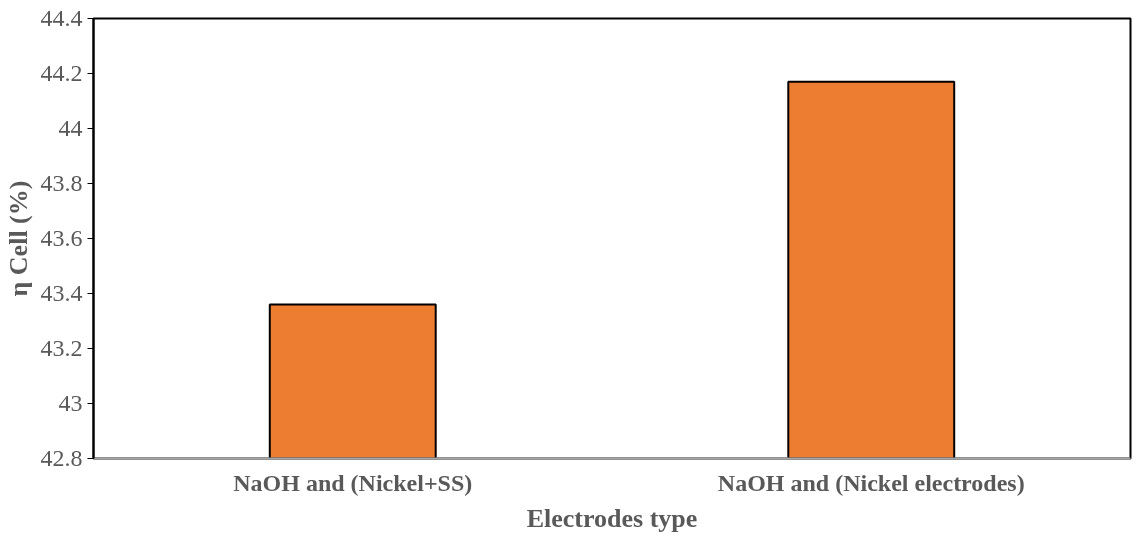  Describe the element at coordinates (70, 128) in the screenshot. I see `y-tick-label: 44` at that location.